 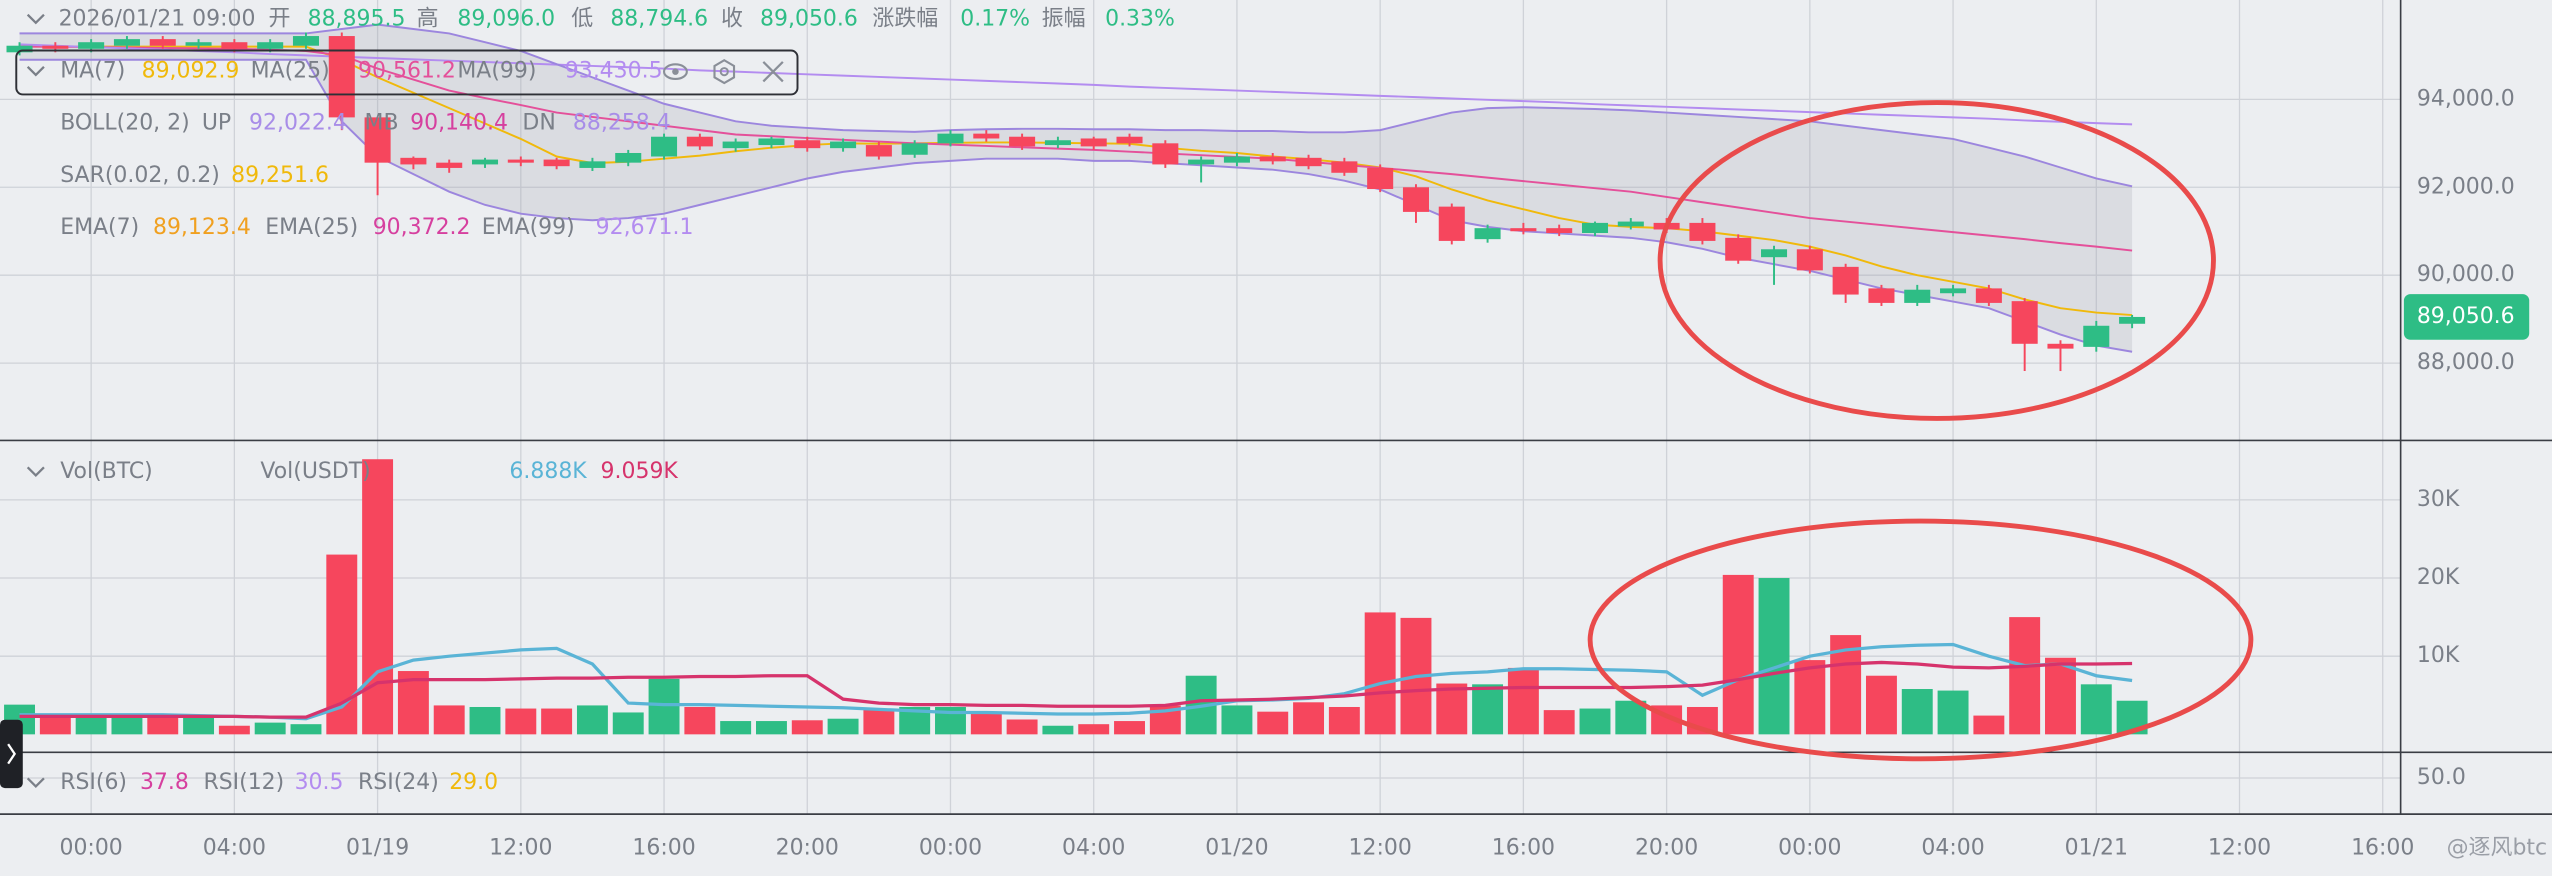 What do you see at coordinates (191, 71) in the screenshot?
I see `indicator-value: 89,092.9` at bounding box center [191, 71].